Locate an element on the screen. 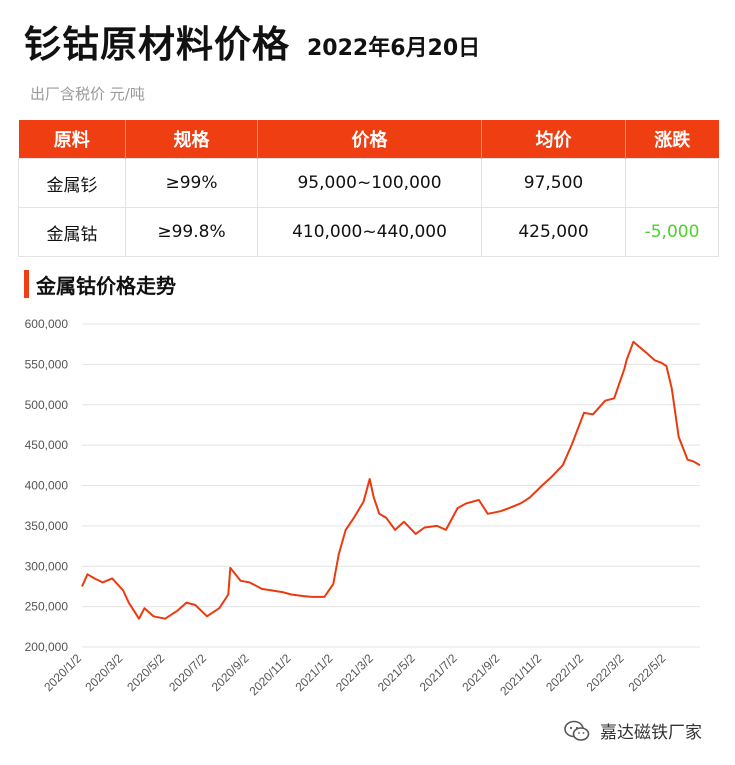 The height and width of the screenshot is (765, 735). chart-section-title: 金属钴价格走势 is located at coordinates (106, 285).